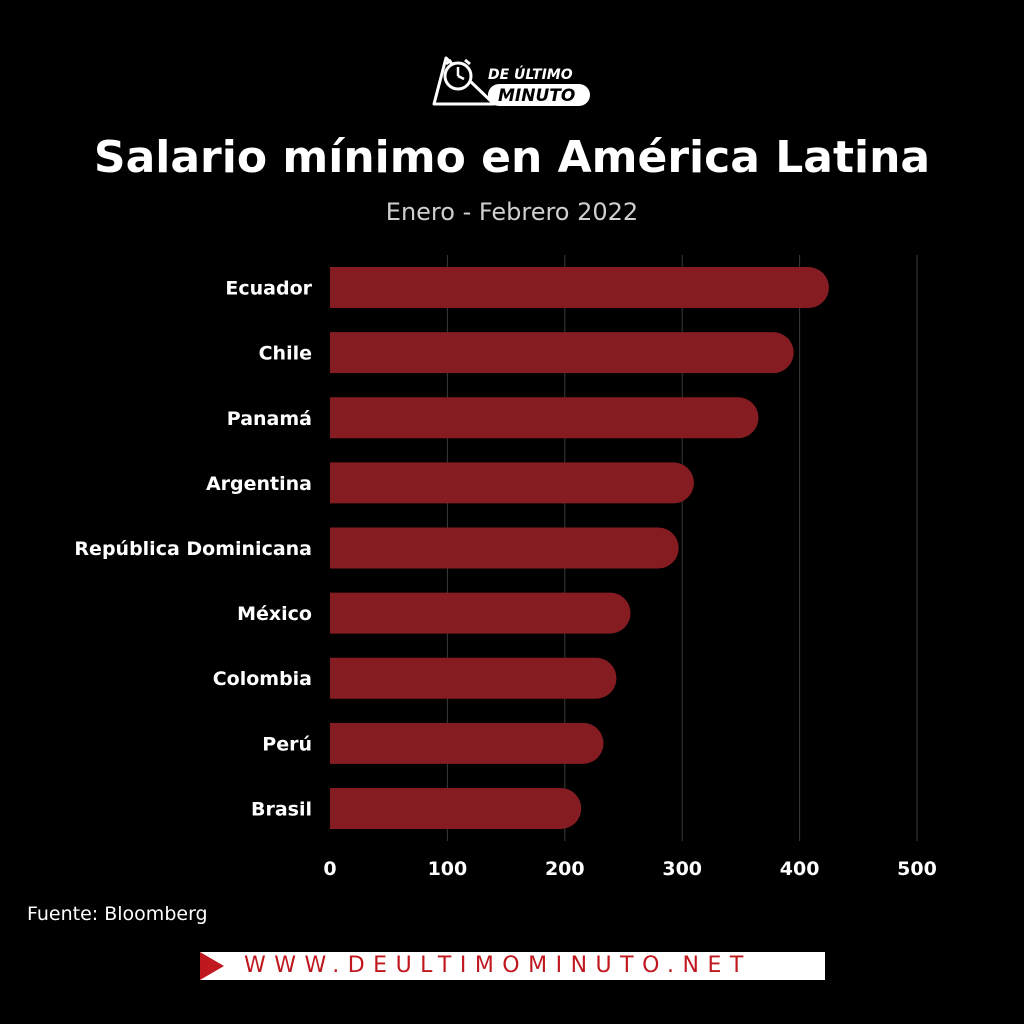  I want to click on chart-title: Salario mínimo en América Latina, so click(512, 157).